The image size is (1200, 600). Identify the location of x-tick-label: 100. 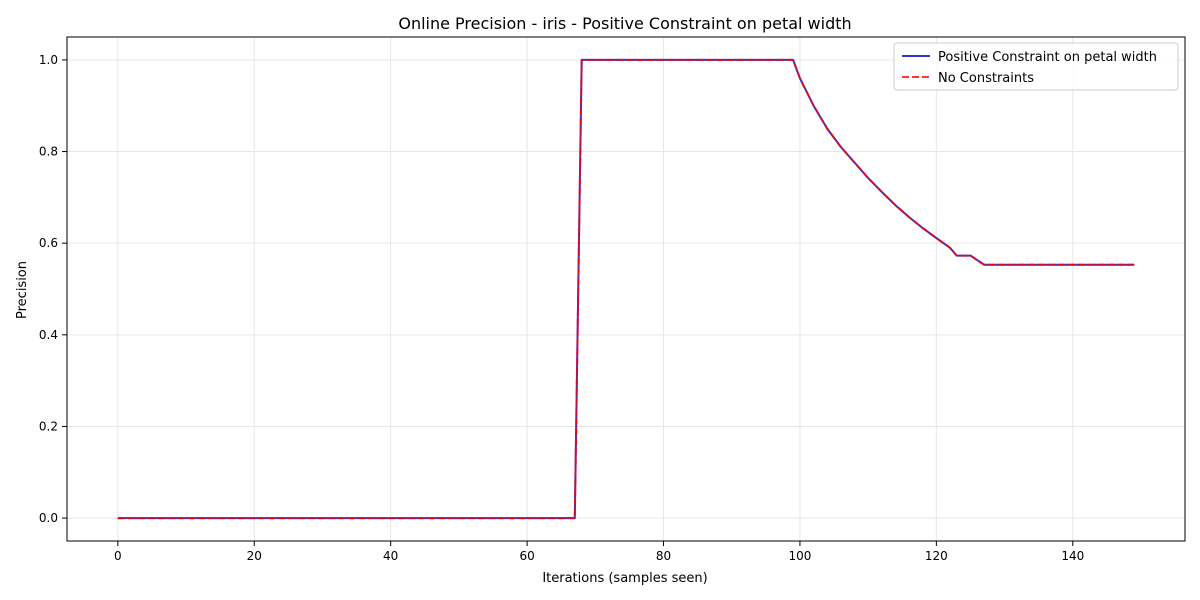
(799, 556).